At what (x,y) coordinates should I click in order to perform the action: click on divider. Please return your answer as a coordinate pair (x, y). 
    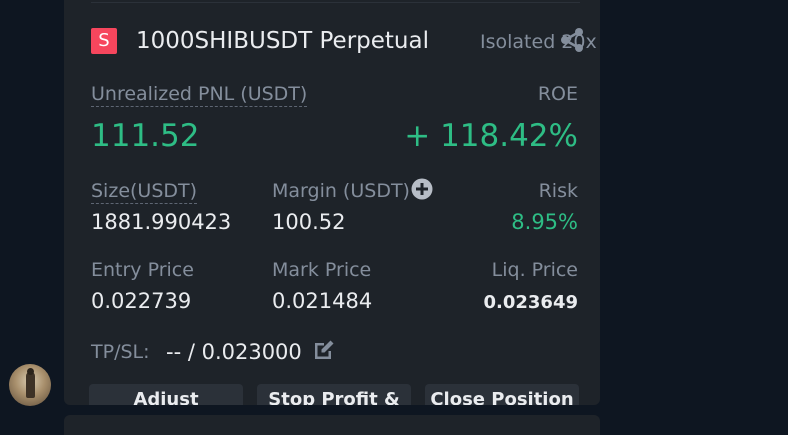
    Looking at the image, I should click on (335, 2).